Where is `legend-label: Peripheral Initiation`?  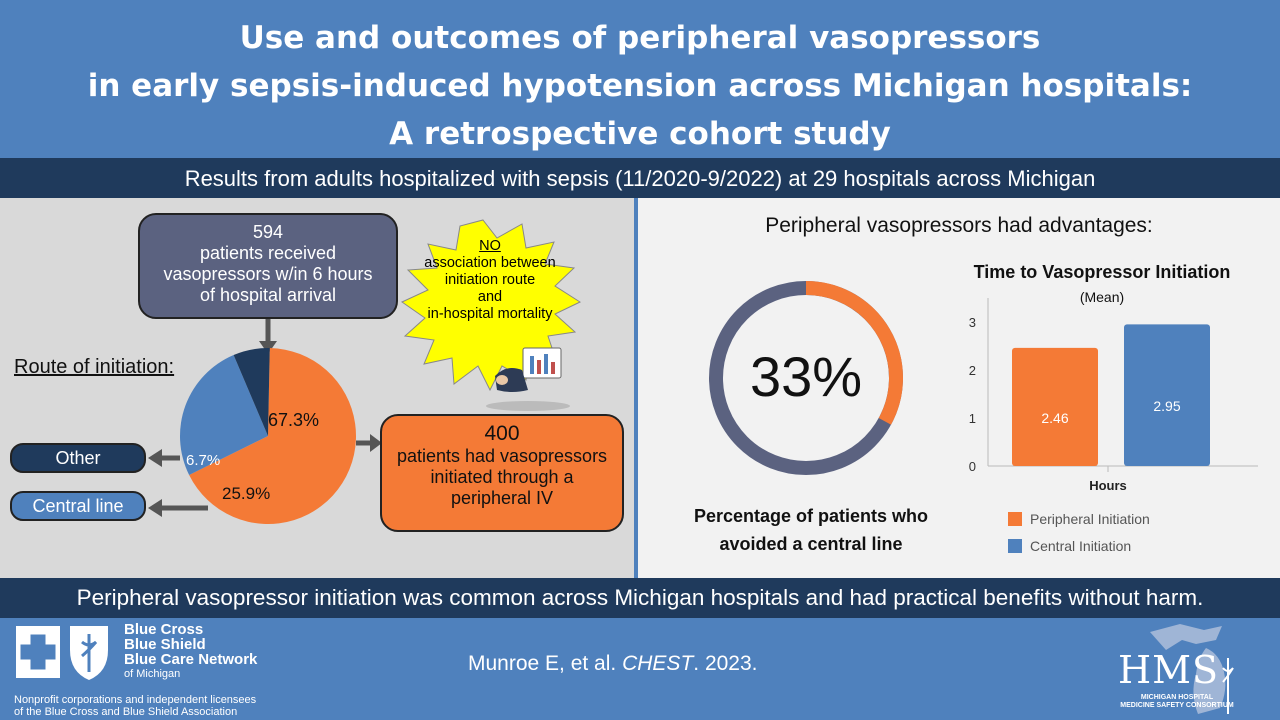
legend-label: Peripheral Initiation is located at coordinates (1090, 519).